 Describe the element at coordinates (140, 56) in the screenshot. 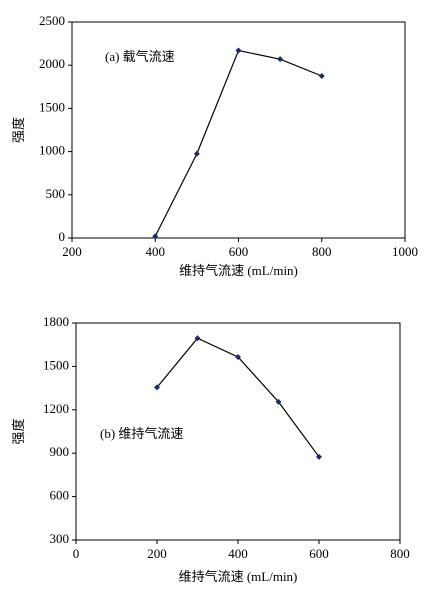

I see `annotation: (a) 载气流速` at that location.